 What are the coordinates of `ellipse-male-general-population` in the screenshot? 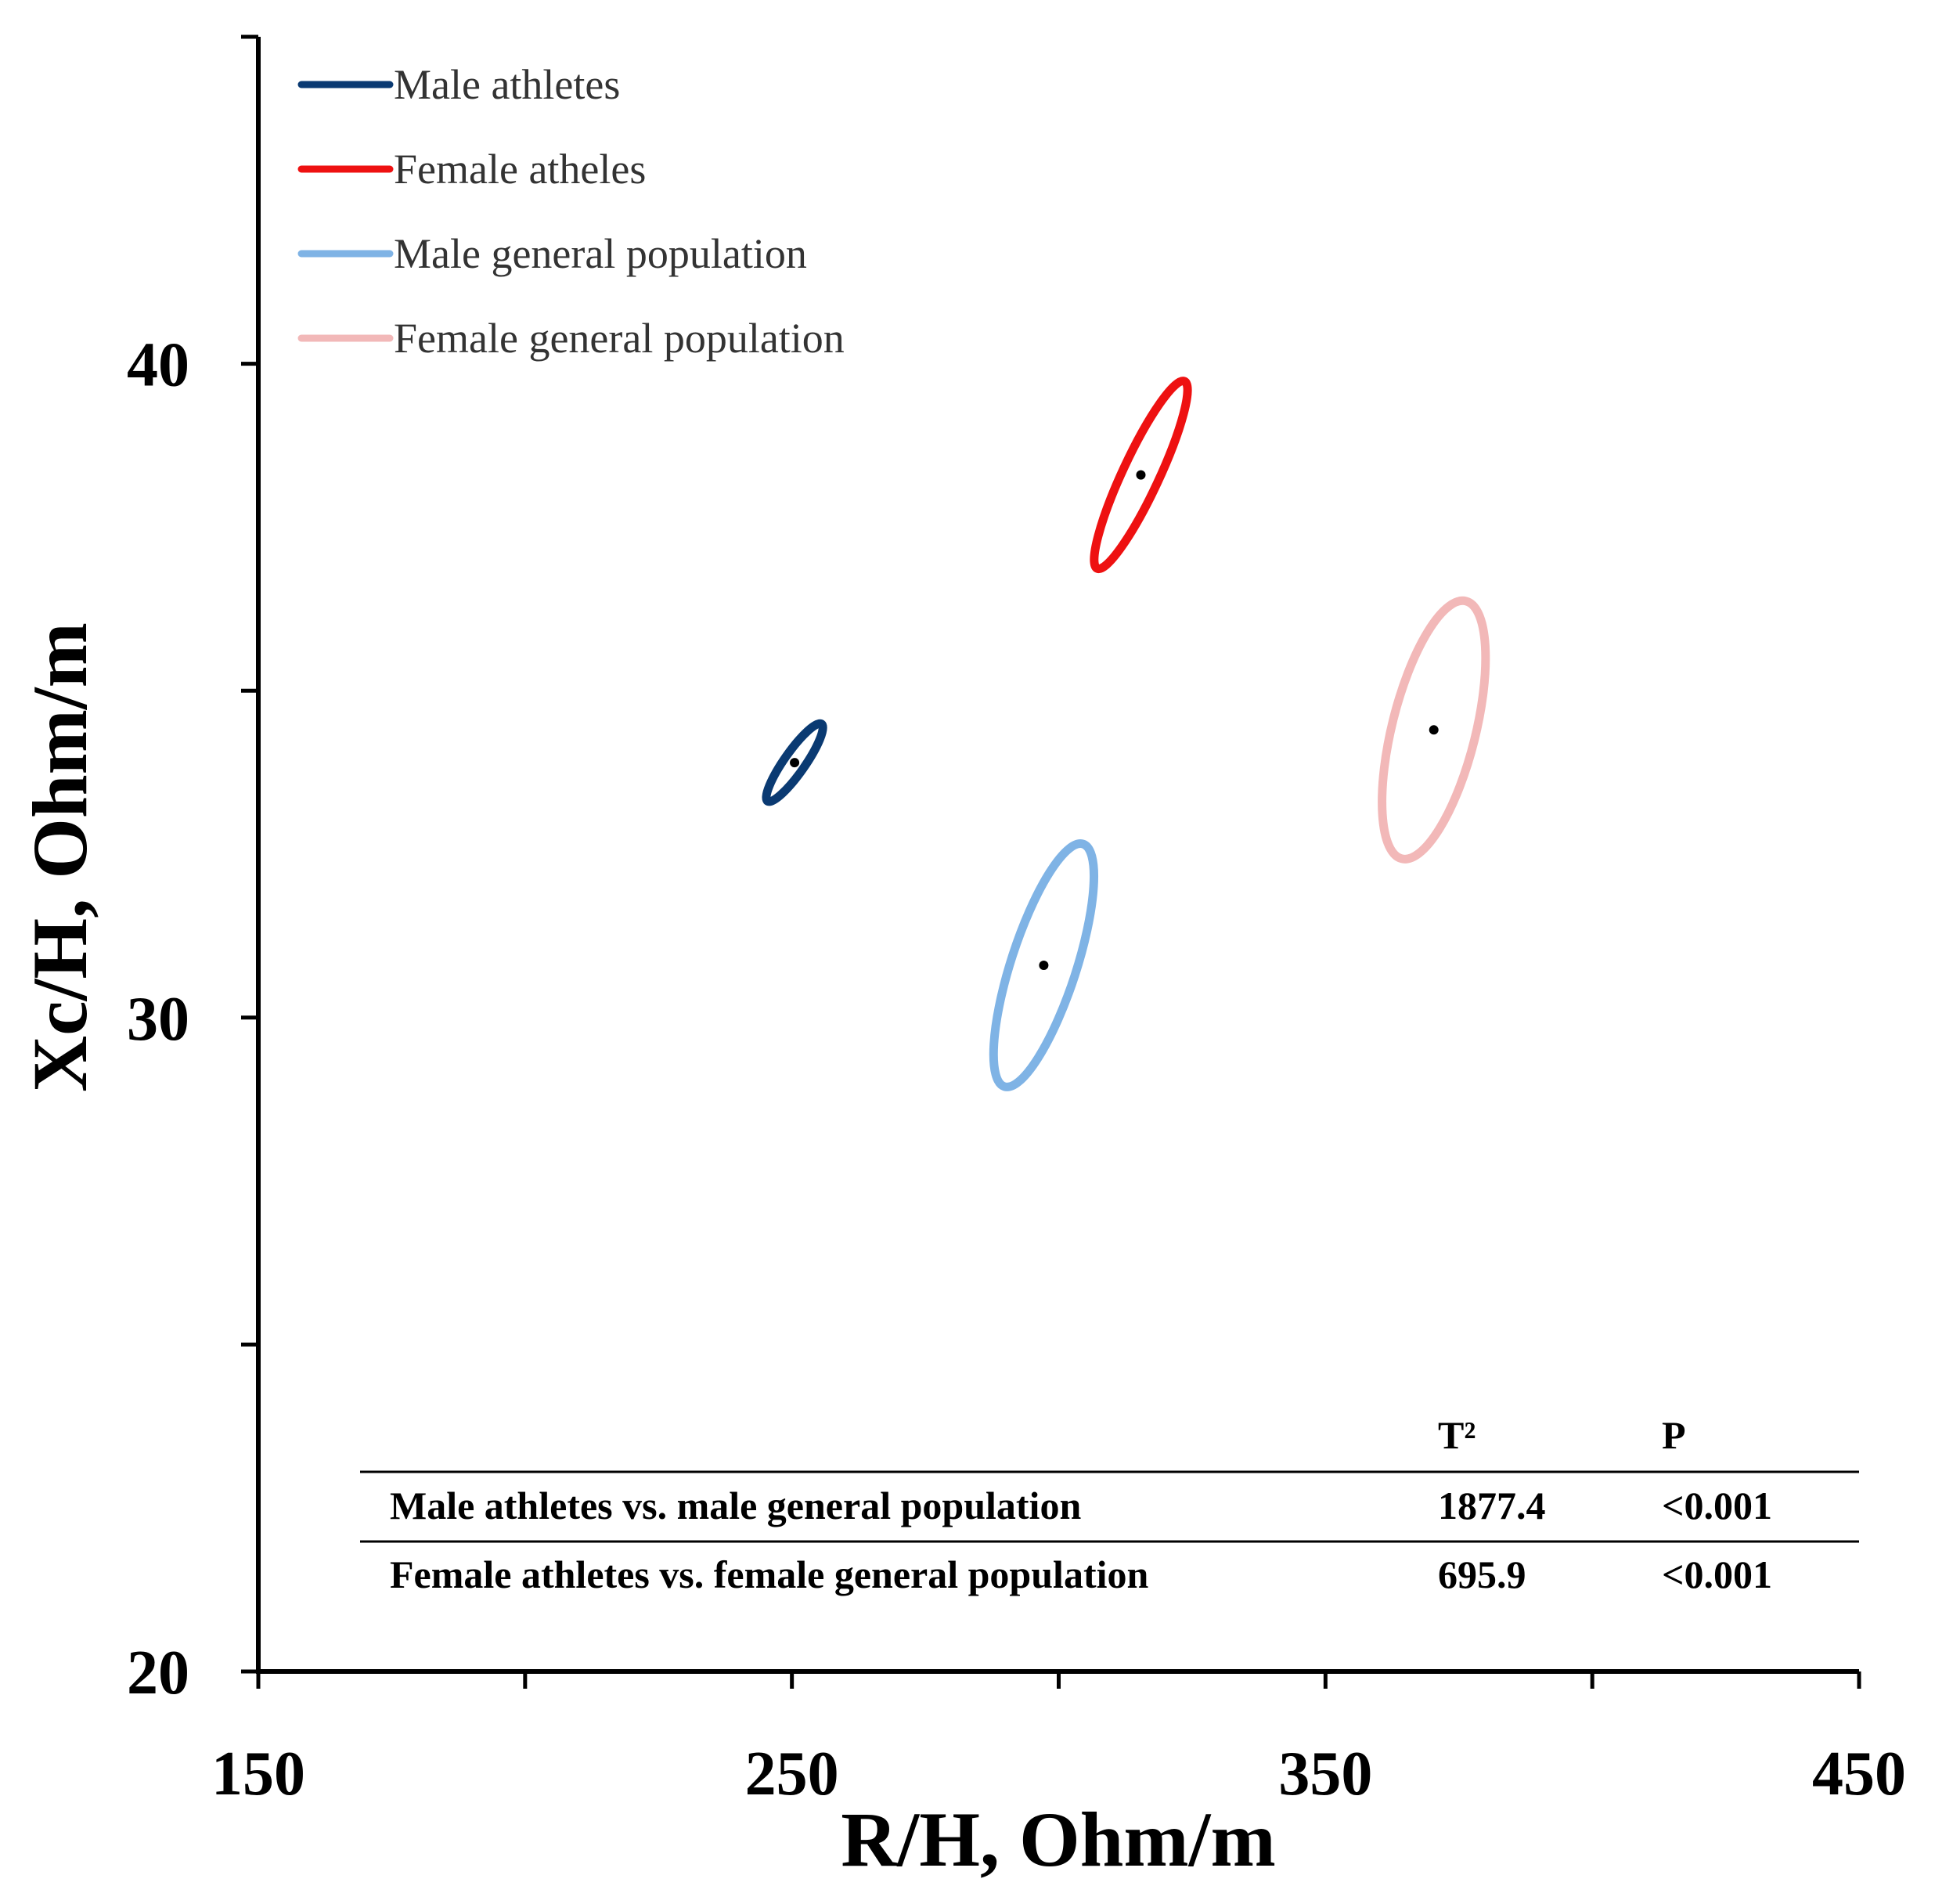 It's located at (1044, 965).